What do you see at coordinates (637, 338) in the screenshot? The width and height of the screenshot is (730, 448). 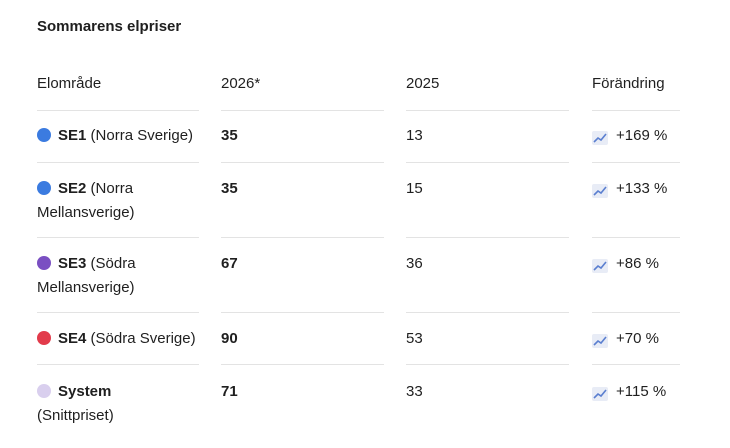 I see `change-value: +70 %` at bounding box center [637, 338].